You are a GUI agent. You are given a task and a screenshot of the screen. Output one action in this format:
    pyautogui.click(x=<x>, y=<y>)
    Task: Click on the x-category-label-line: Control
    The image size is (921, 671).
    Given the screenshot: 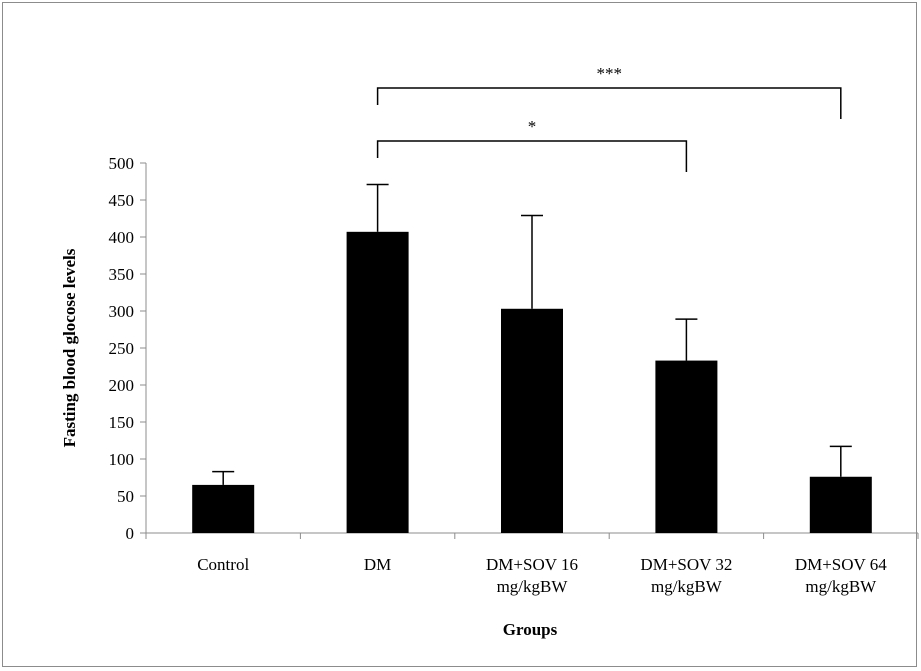 What is the action you would take?
    pyautogui.click(x=223, y=564)
    